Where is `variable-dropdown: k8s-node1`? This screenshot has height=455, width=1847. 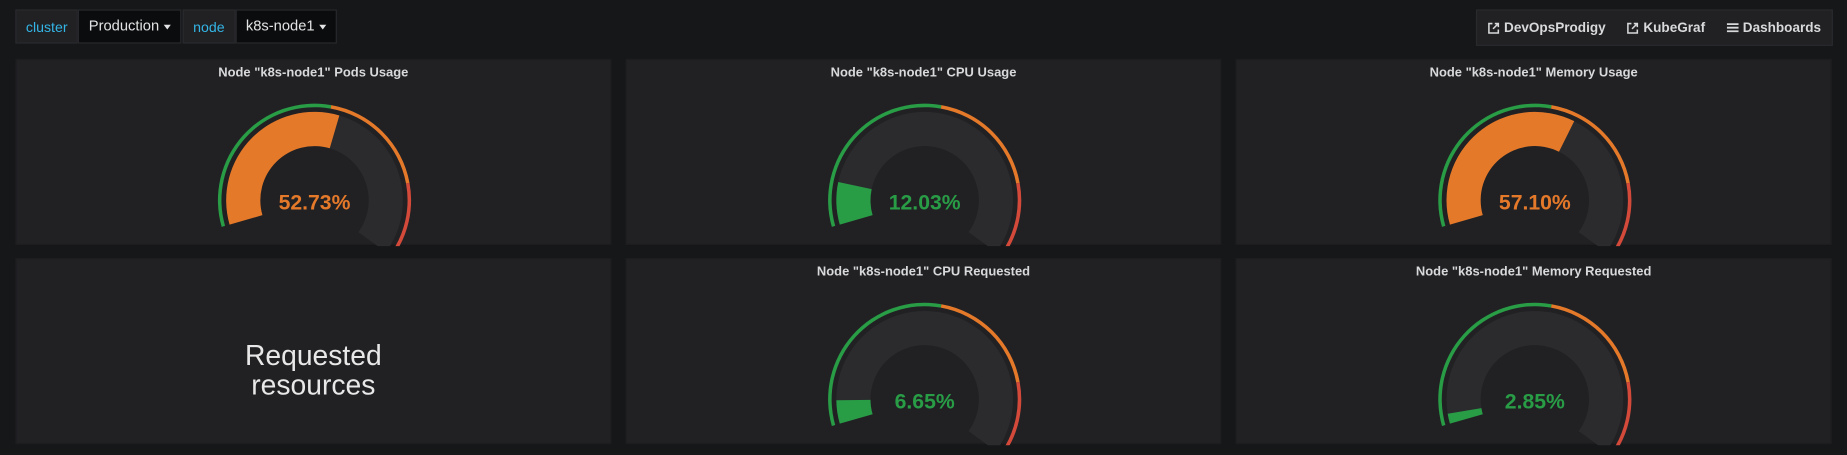
variable-dropdown: k8s-node1 is located at coordinates (286, 26).